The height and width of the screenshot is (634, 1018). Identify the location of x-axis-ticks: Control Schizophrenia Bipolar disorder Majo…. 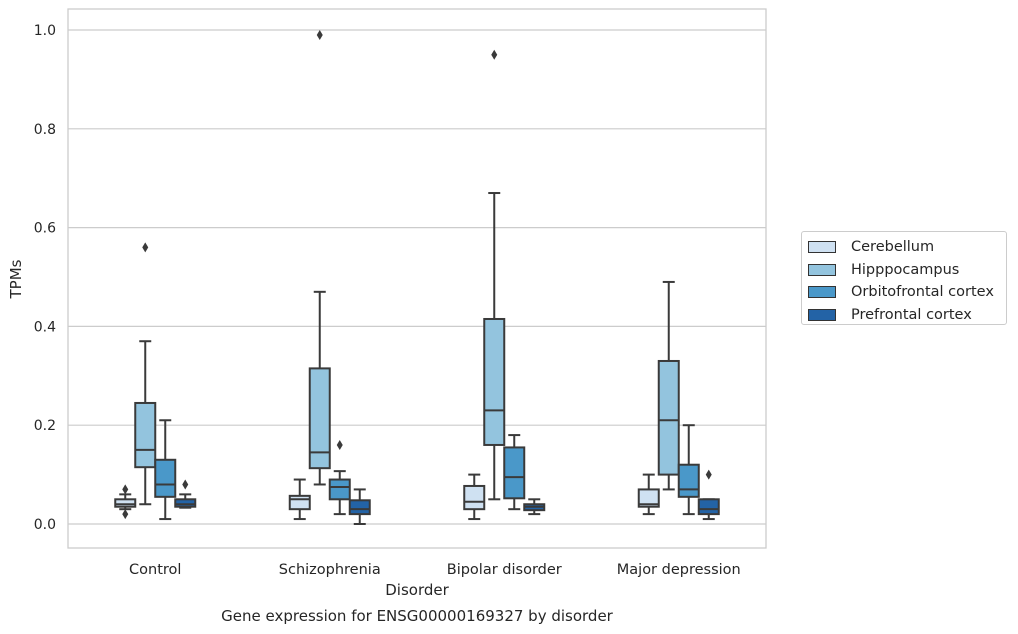
(435, 570).